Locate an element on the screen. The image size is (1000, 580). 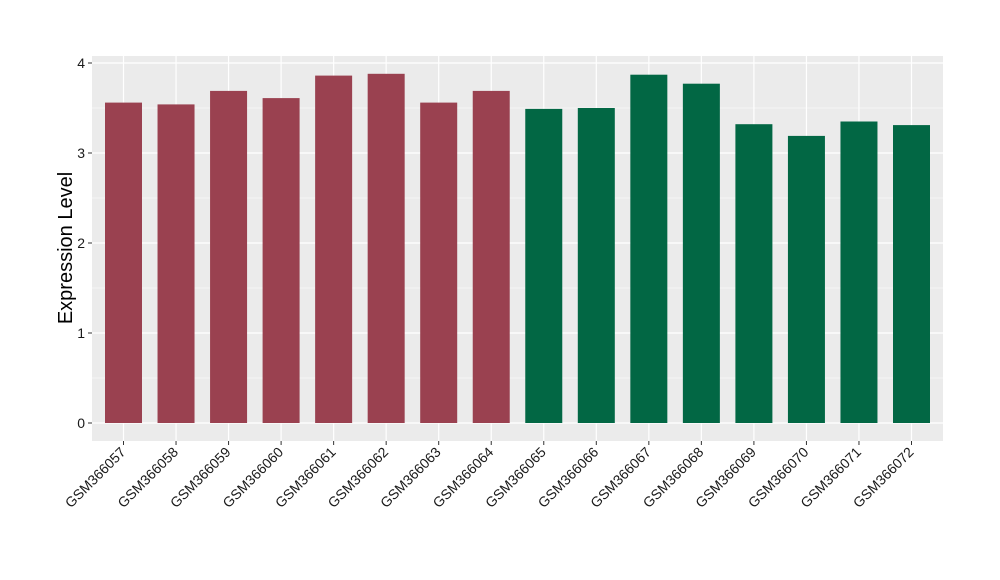
bar-GSM366064 is located at coordinates (491, 257).